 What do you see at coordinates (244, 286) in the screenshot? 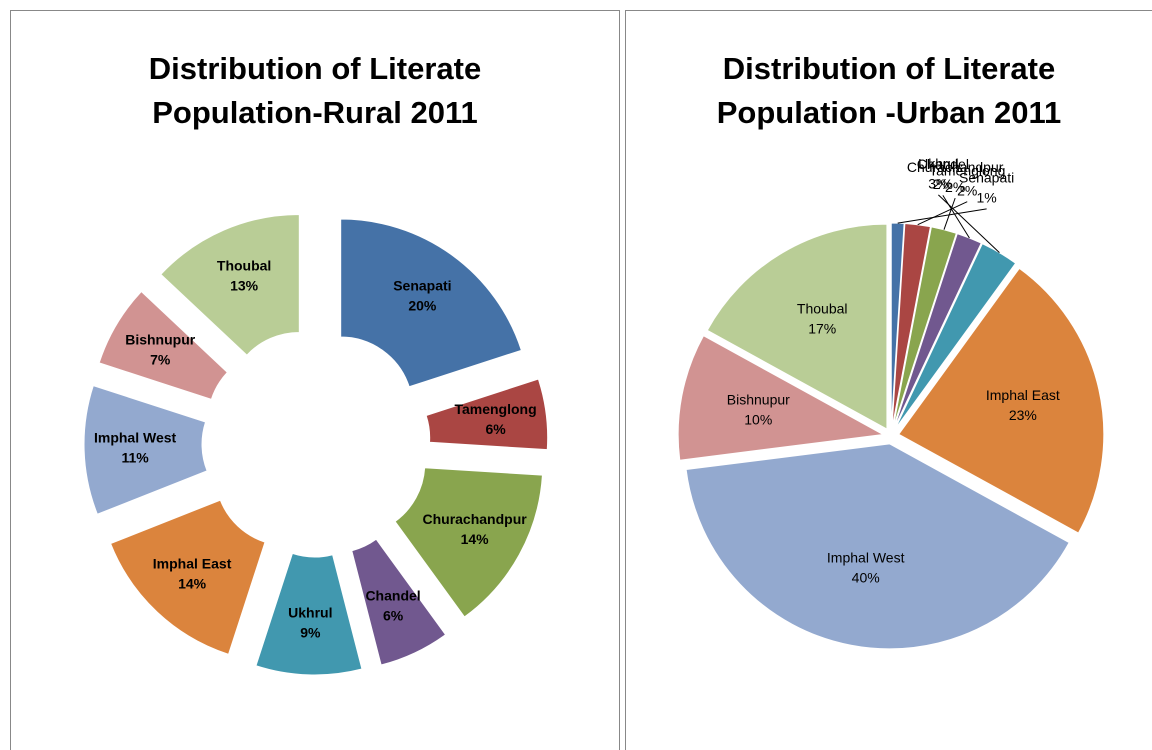
I see `slice-value-label: 13%` at bounding box center [244, 286].